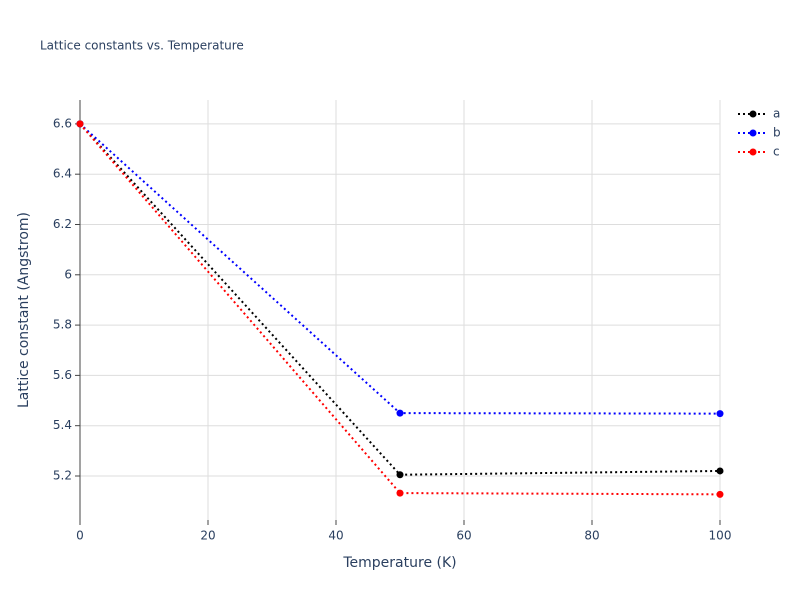 Image resolution: width=800 pixels, height=600 pixels. What do you see at coordinates (62, 425) in the screenshot?
I see `y-tick-label: 5.4` at bounding box center [62, 425].